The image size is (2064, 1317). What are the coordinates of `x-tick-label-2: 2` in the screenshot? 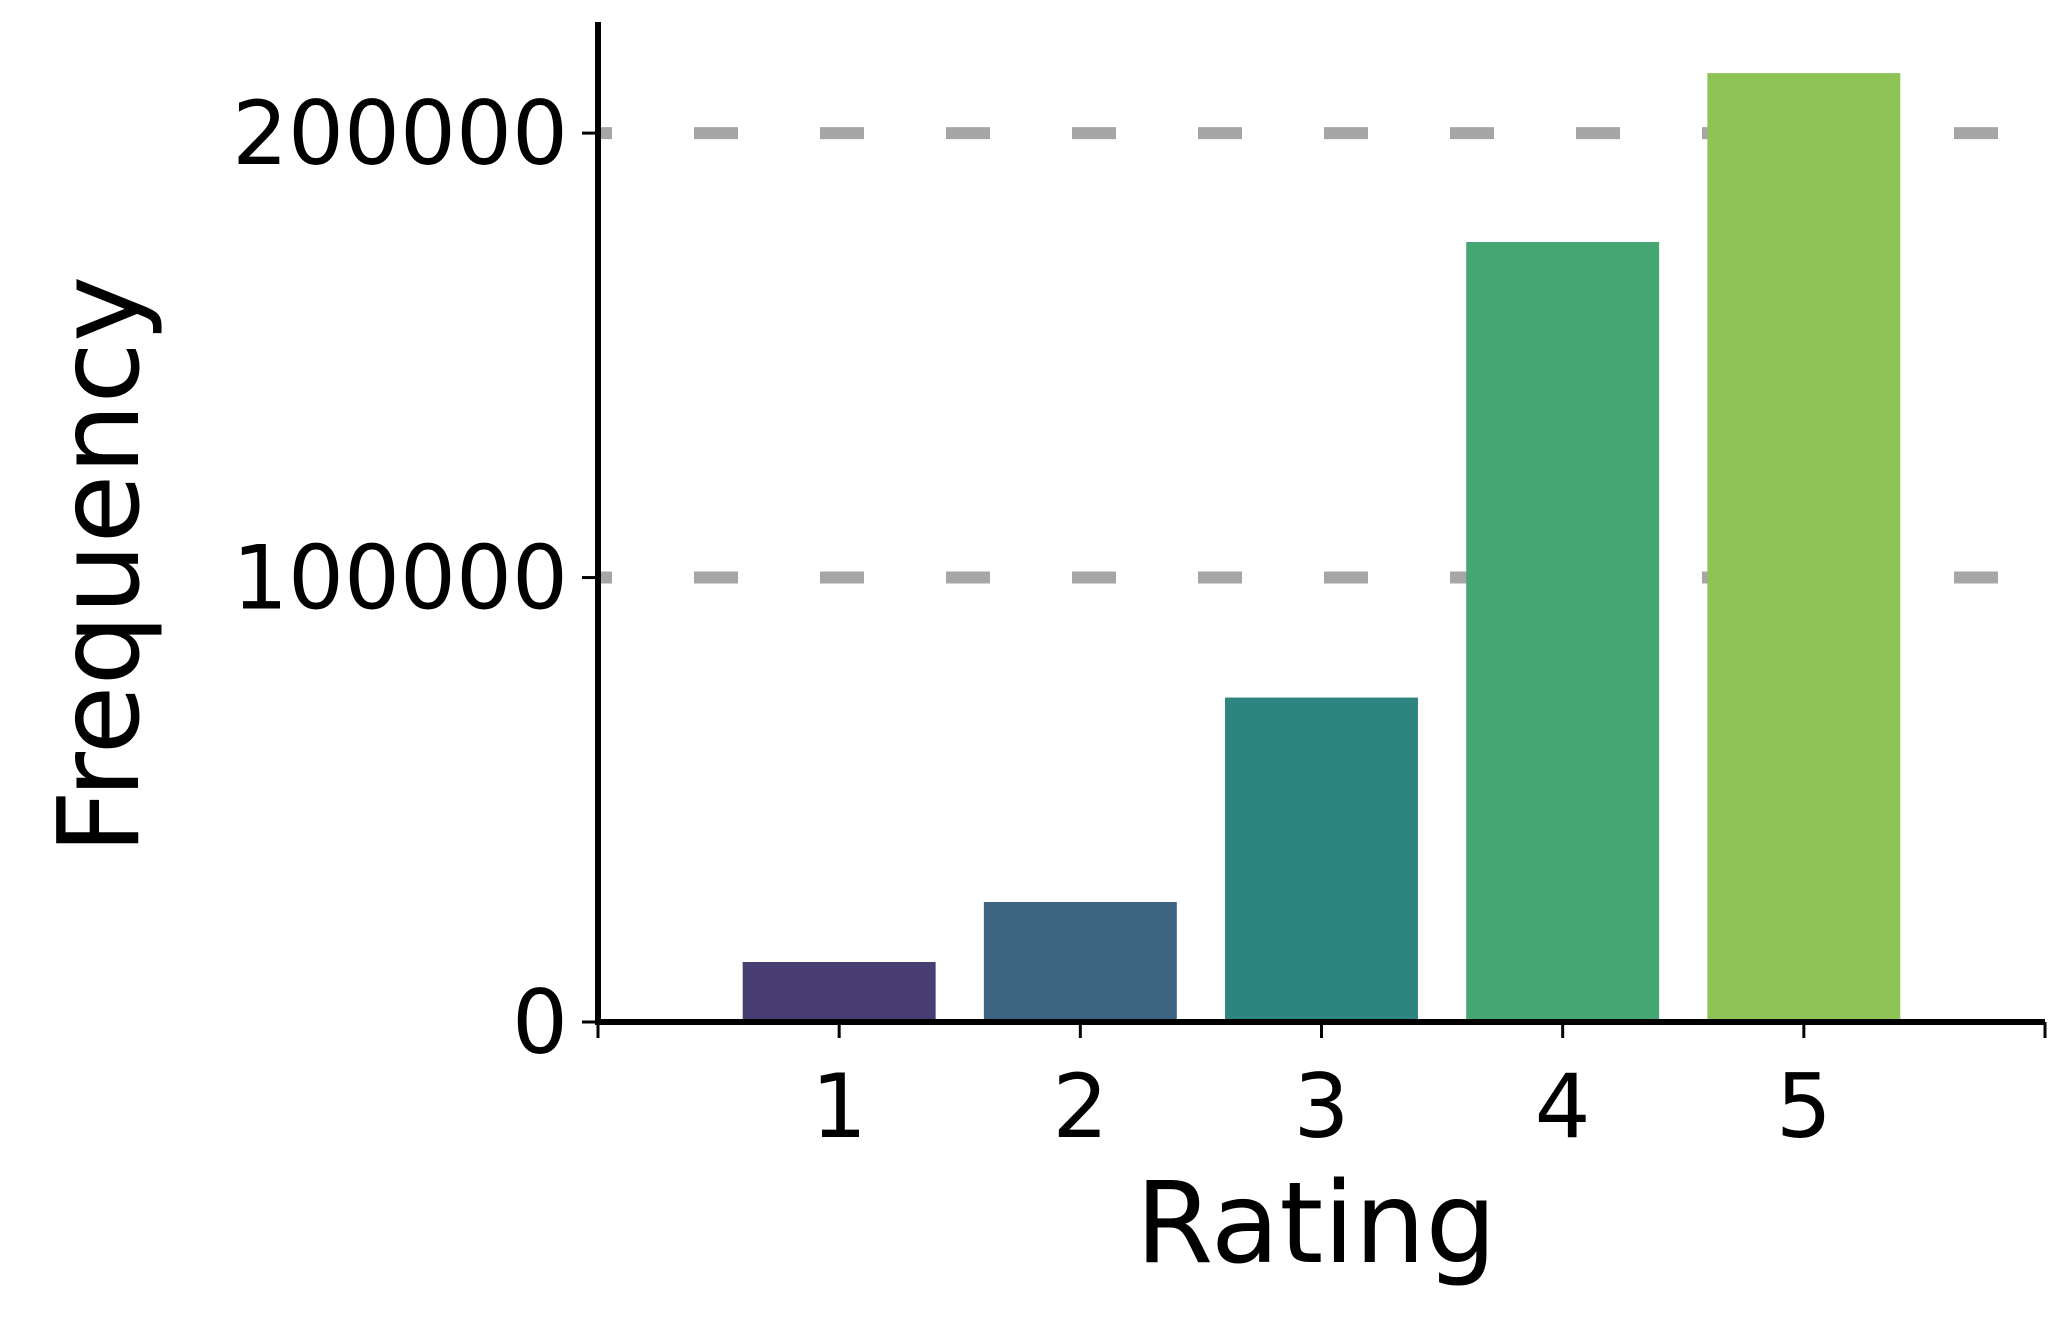 It's located at (1080, 1106).